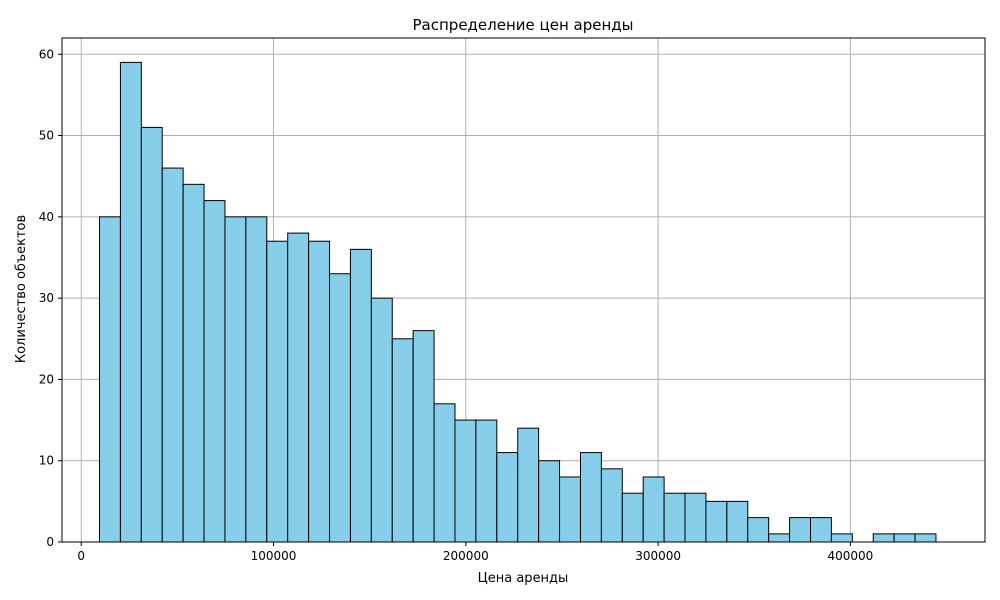 This screenshot has height=600, width=1000. I want to click on x-tick-label: 300000, so click(658, 556).